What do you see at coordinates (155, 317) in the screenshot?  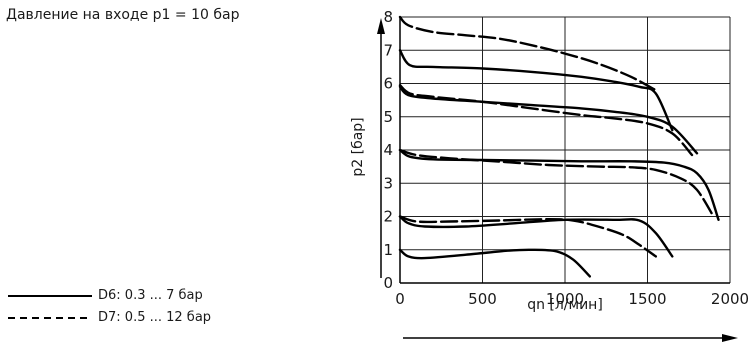 I see `legend-label-dashed: D7: 0.5 ... 12 бар` at bounding box center [155, 317].